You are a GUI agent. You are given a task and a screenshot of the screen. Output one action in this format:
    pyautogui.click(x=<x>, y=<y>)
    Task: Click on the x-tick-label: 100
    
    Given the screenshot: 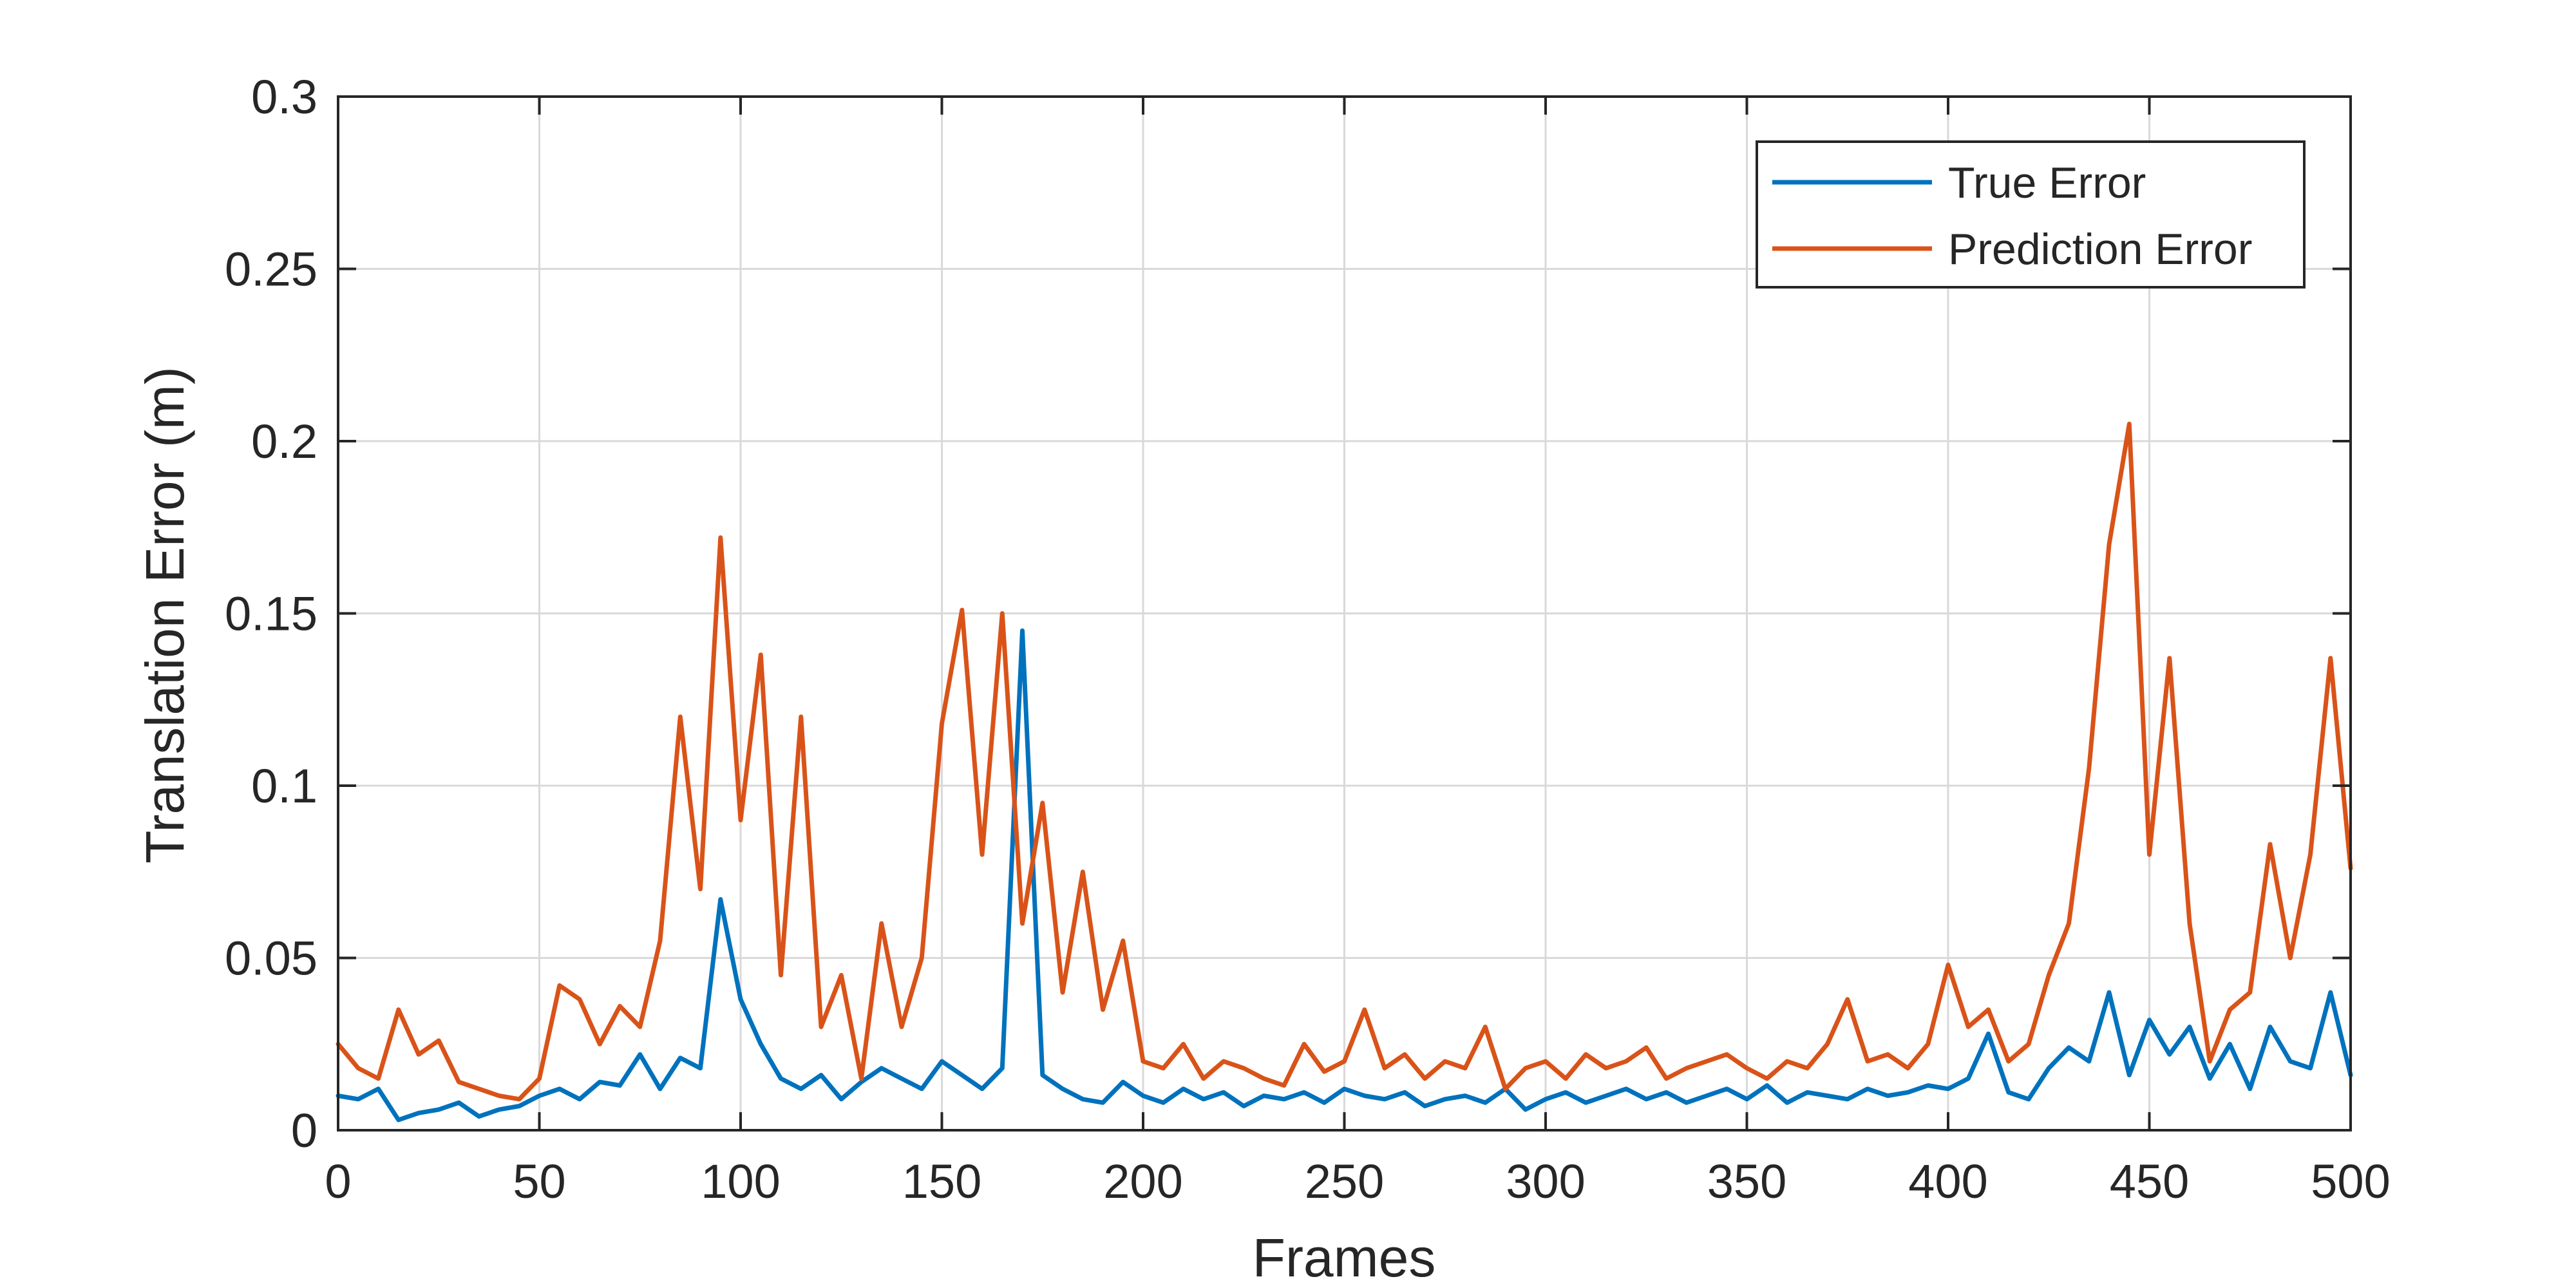 What is the action you would take?
    pyautogui.click(x=741, y=1181)
    